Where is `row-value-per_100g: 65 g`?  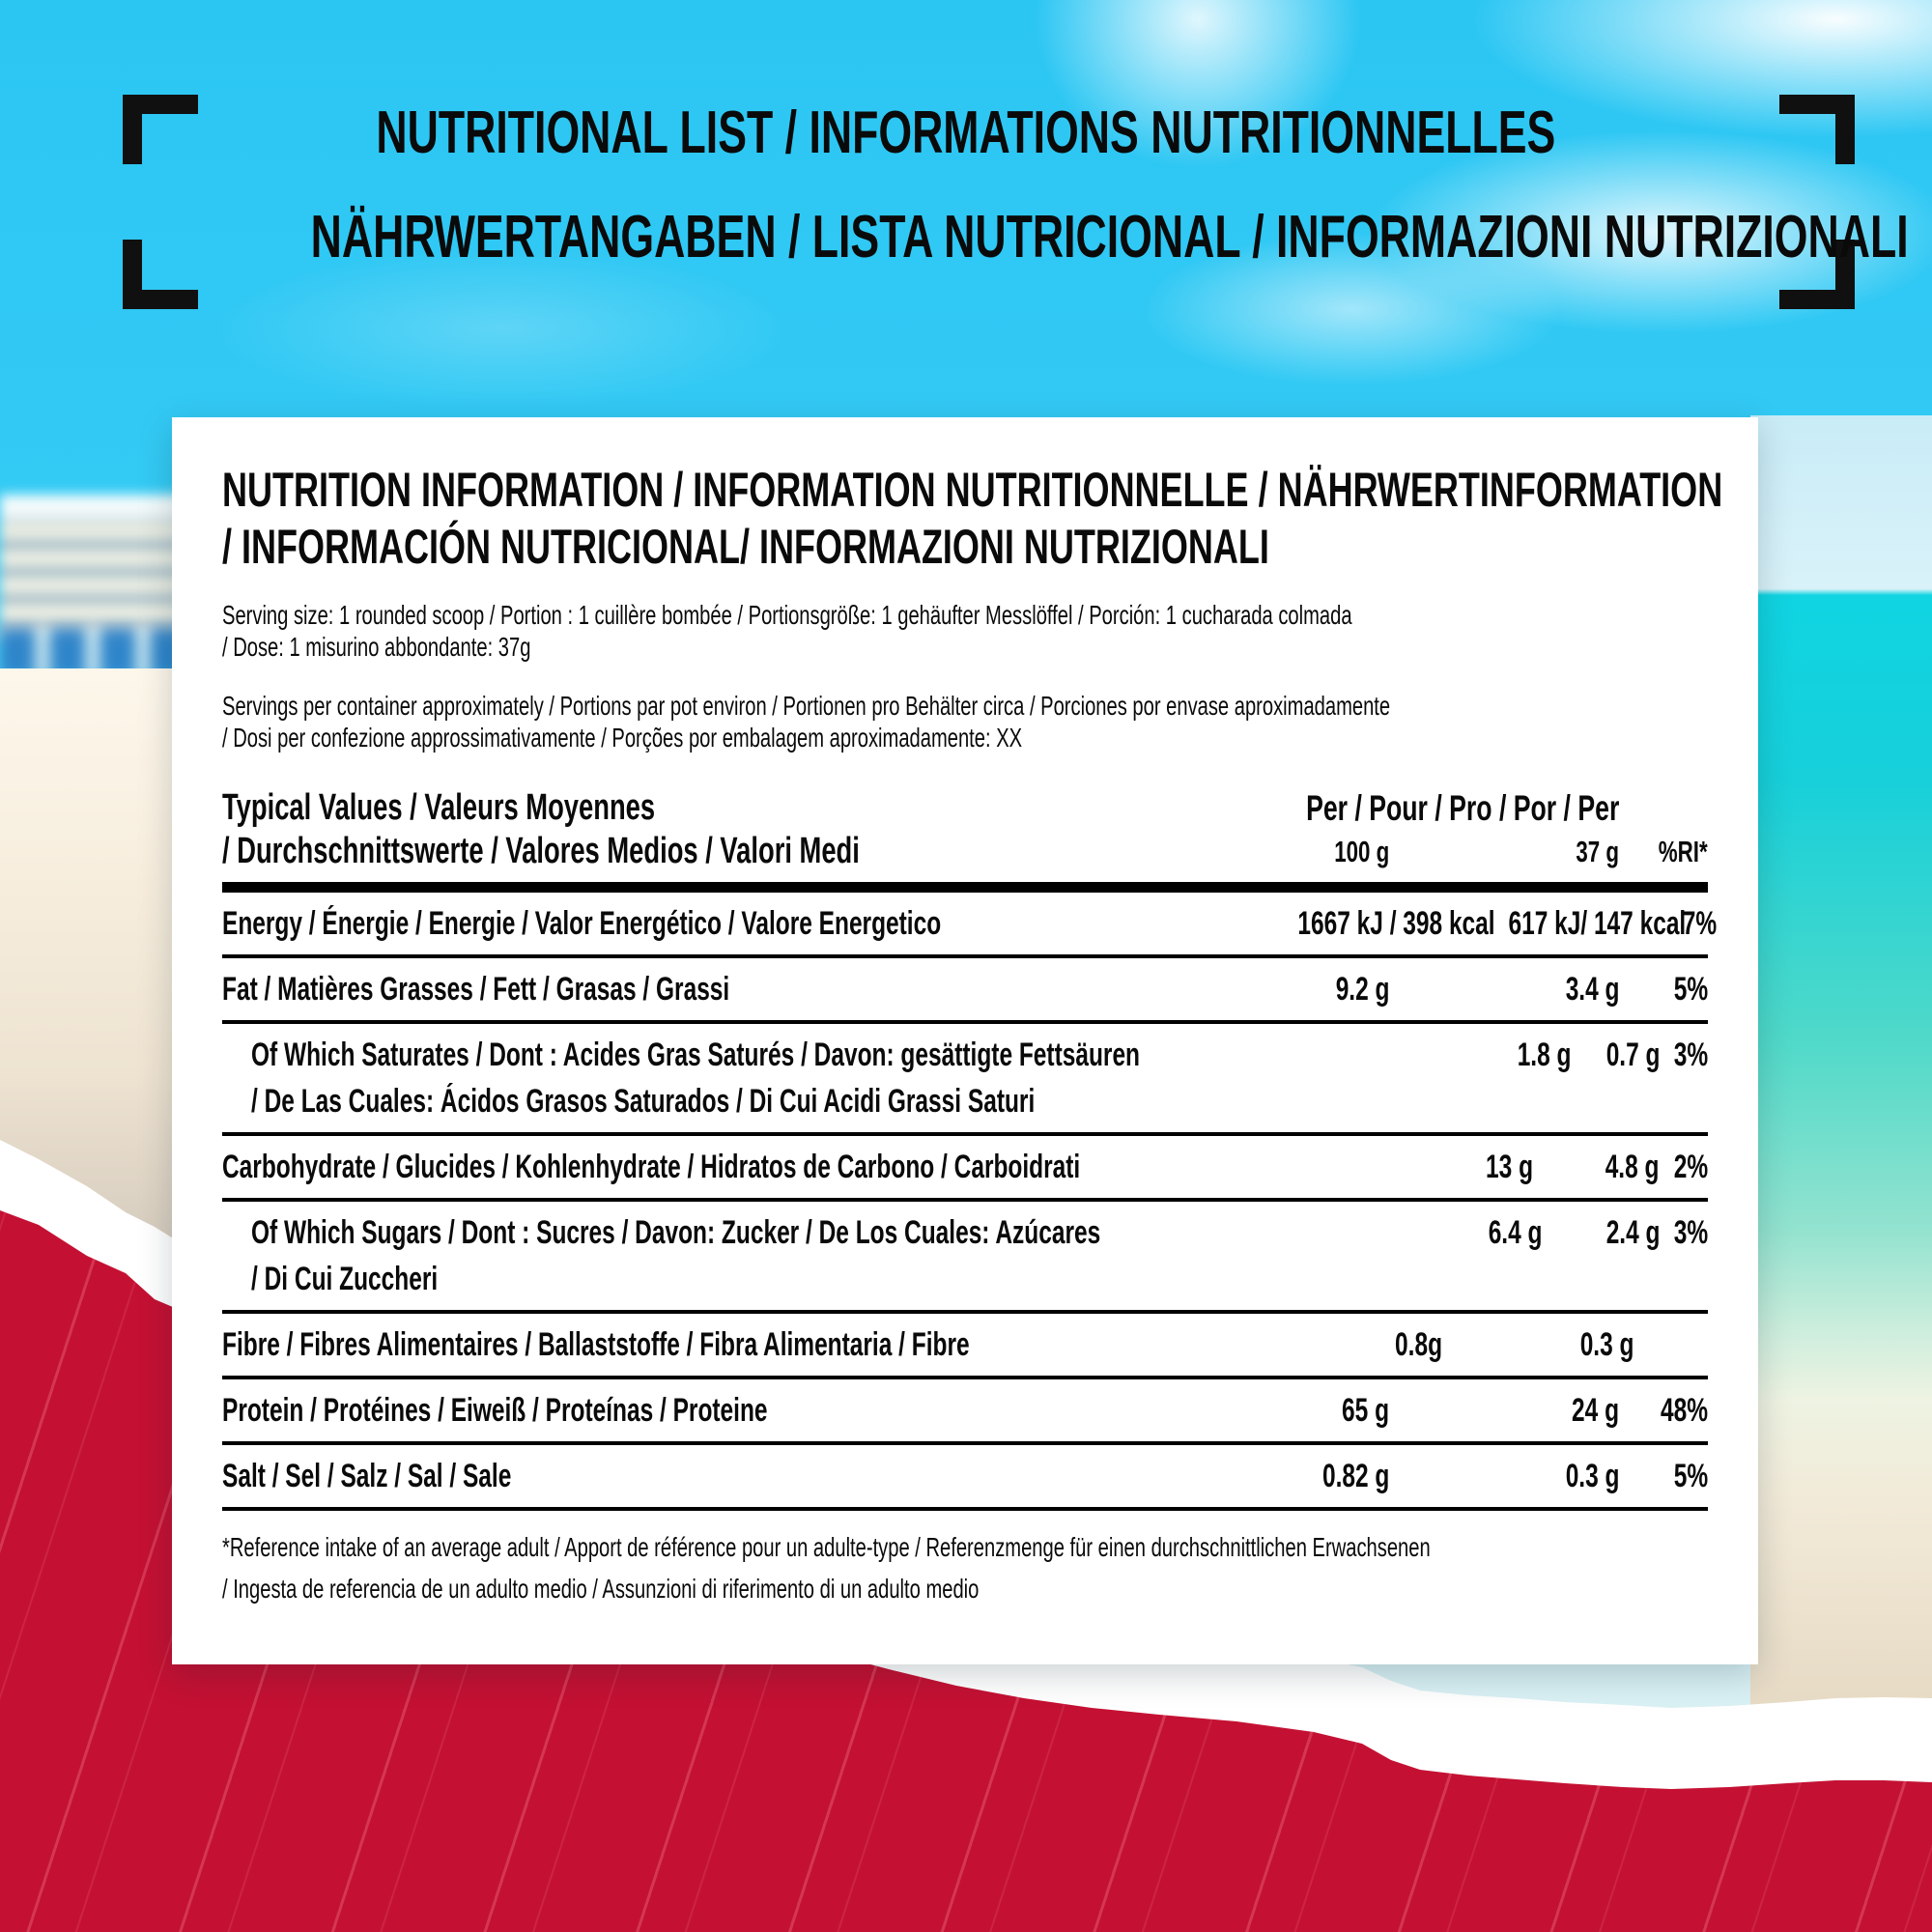
row-value-per_100g: 65 g is located at coordinates (1280, 1410).